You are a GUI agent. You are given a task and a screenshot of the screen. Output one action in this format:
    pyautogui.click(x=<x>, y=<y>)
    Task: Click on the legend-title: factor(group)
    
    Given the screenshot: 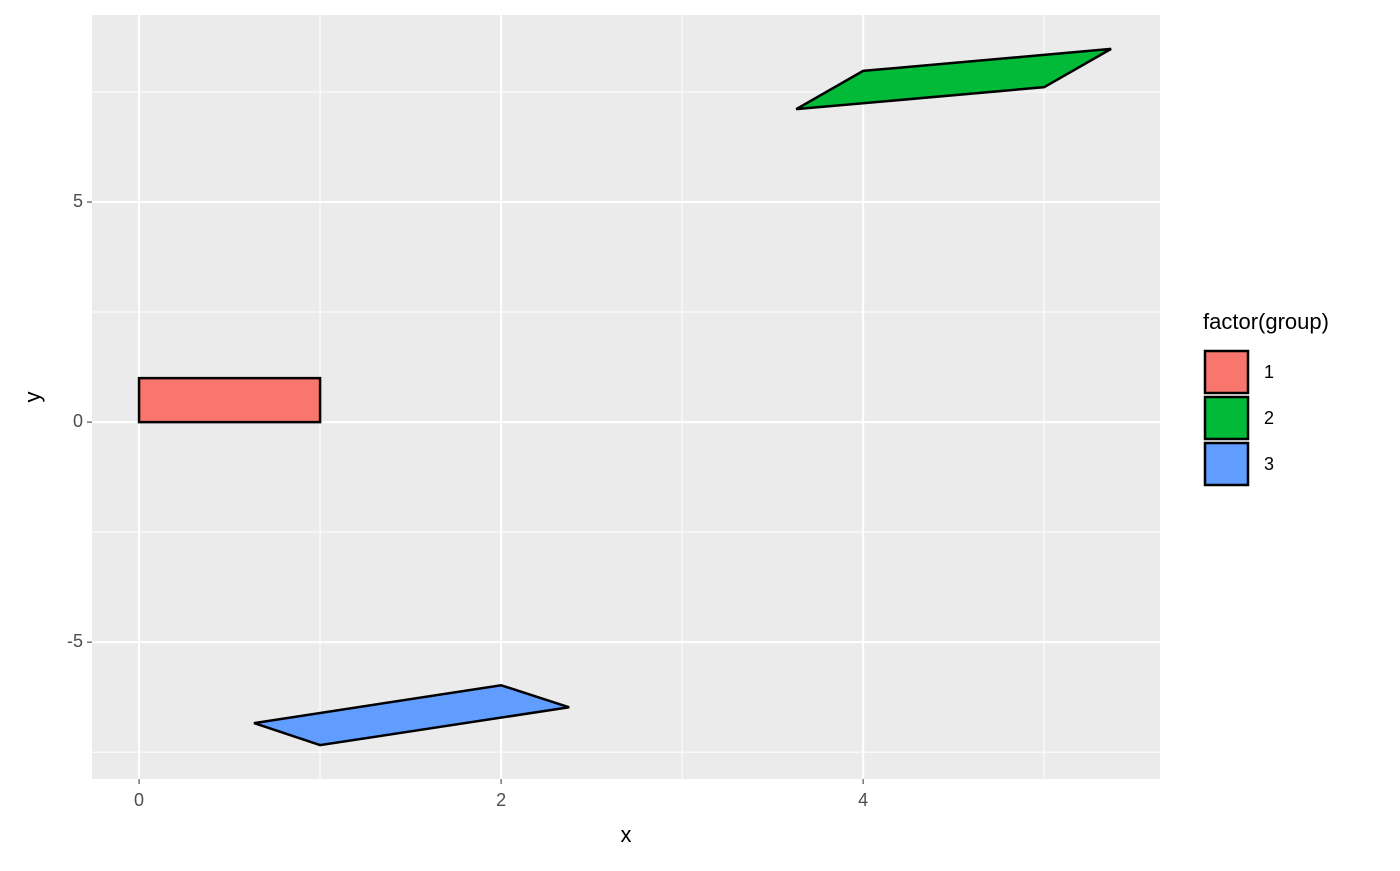 What is the action you would take?
    pyautogui.click(x=1266, y=321)
    